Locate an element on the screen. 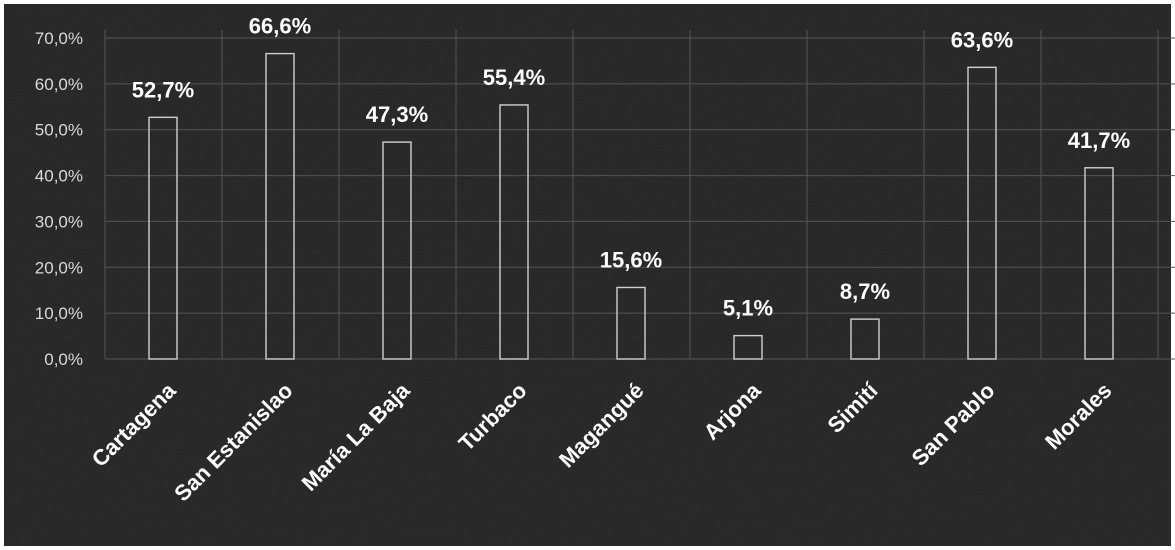 This screenshot has height=550, width=1175. y-tick-label: 70,0% is located at coordinates (59, 38).